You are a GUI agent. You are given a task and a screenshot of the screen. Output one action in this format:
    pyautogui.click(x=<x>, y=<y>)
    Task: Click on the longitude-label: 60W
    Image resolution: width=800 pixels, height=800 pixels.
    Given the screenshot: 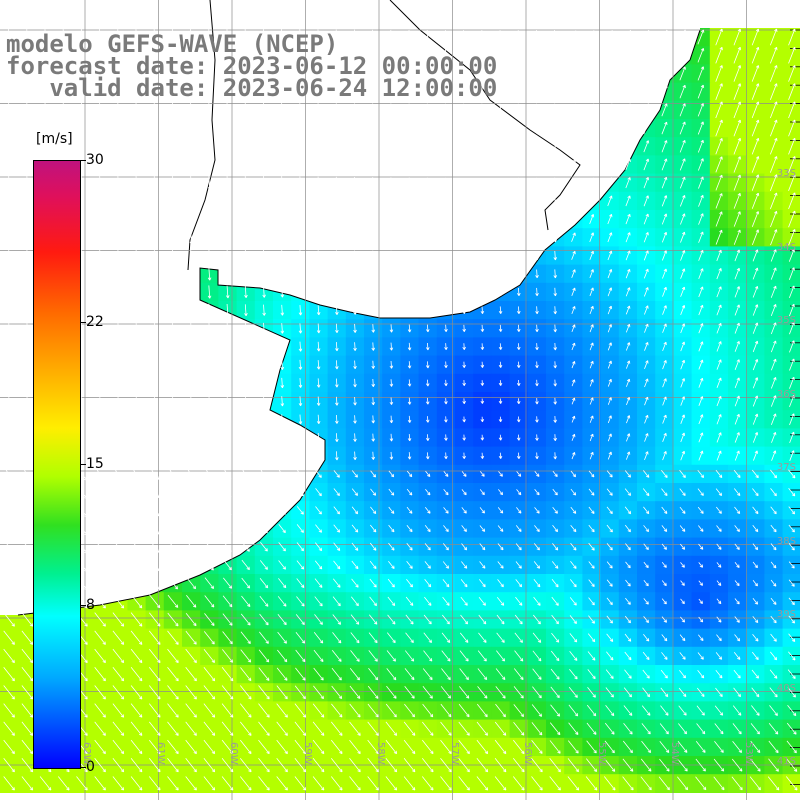 What is the action you would take?
    pyautogui.click(x=233, y=753)
    